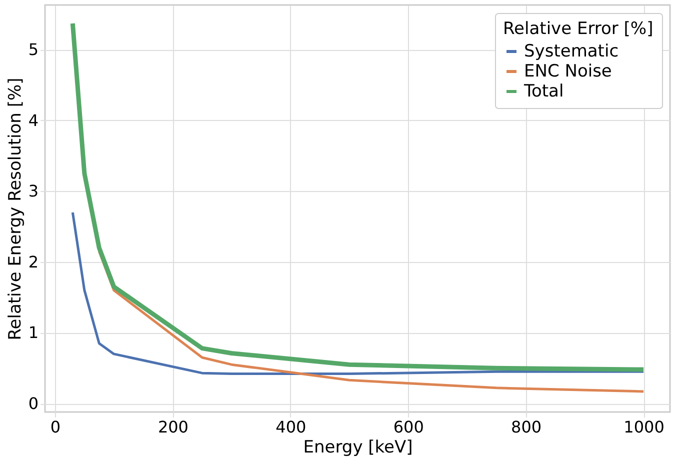 The image size is (685, 467). What do you see at coordinates (33, 404) in the screenshot?
I see `y-tick-label: 0` at bounding box center [33, 404].